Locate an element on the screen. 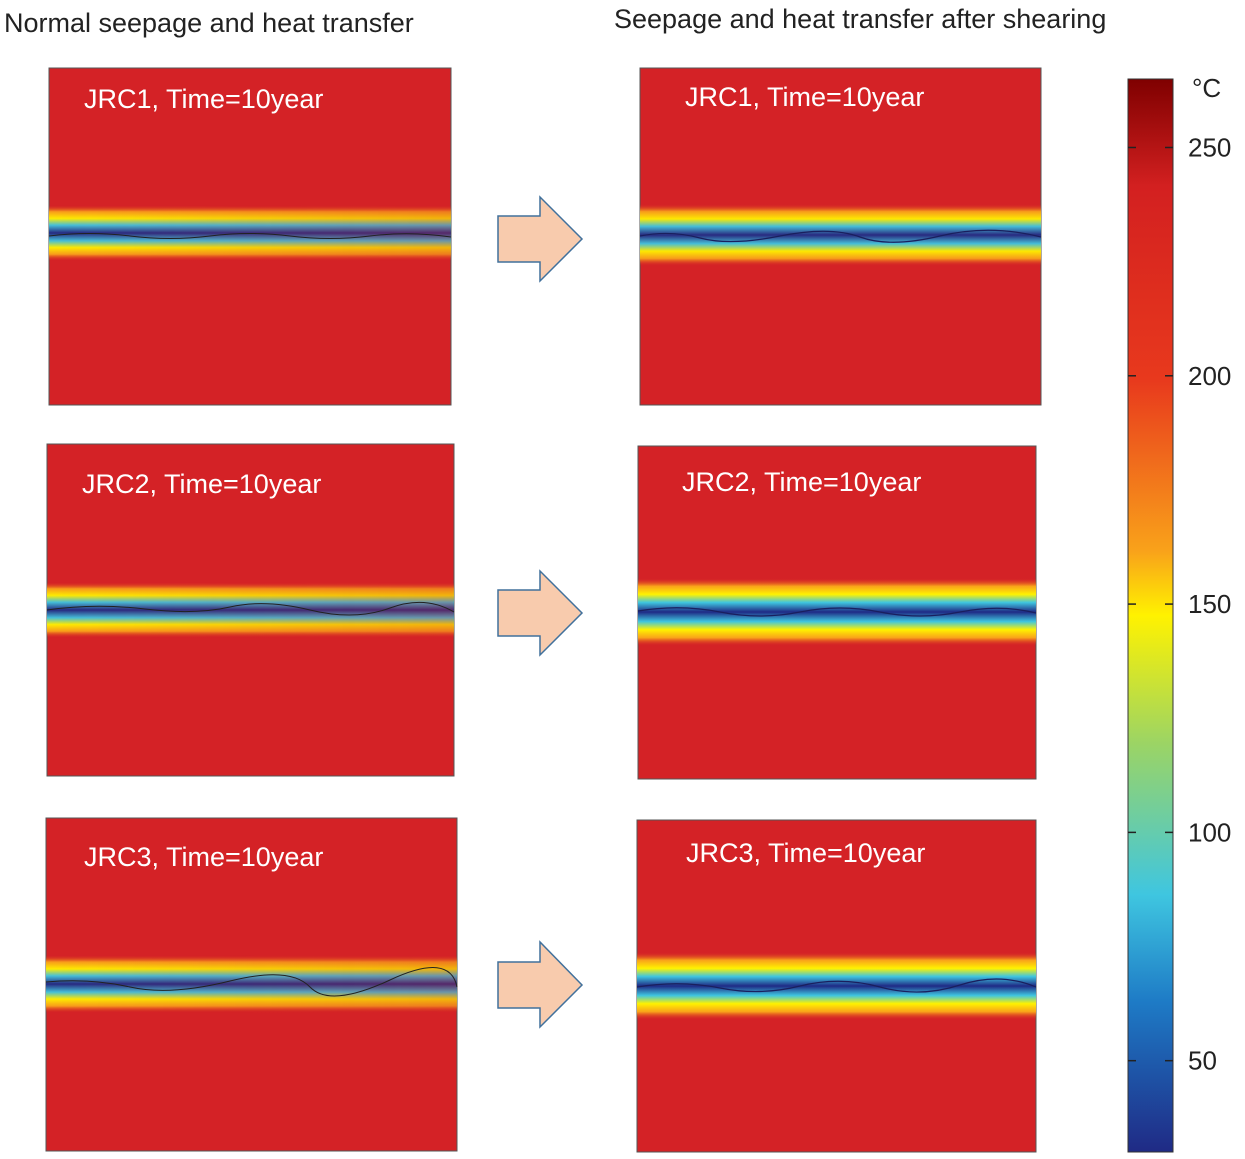  panel-normal-jrc3: JRC3, Time=10year is located at coordinates (251, 984).